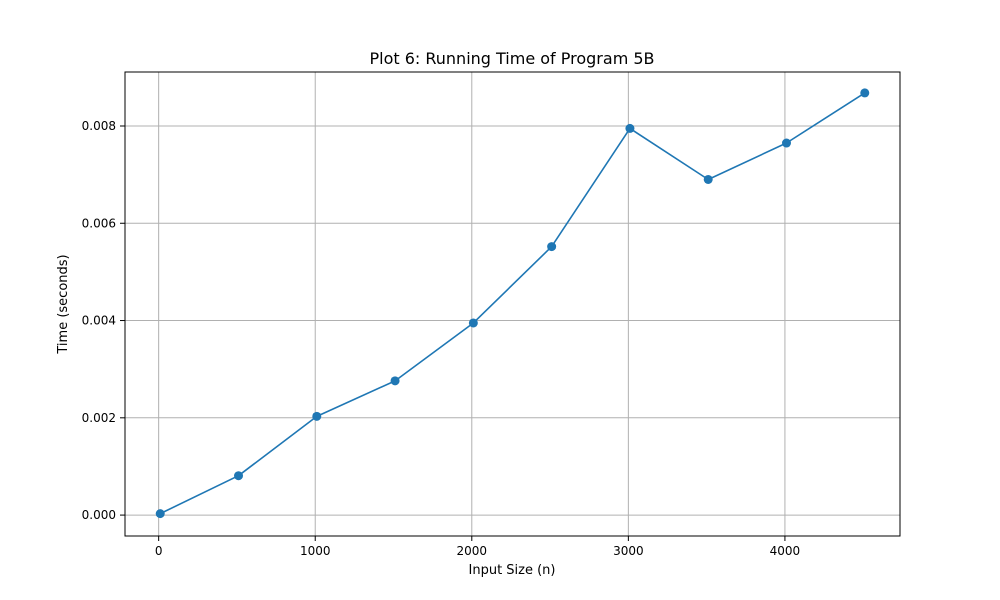  Describe the element at coordinates (472, 551) in the screenshot. I see `x-tick-label: 2000` at that location.